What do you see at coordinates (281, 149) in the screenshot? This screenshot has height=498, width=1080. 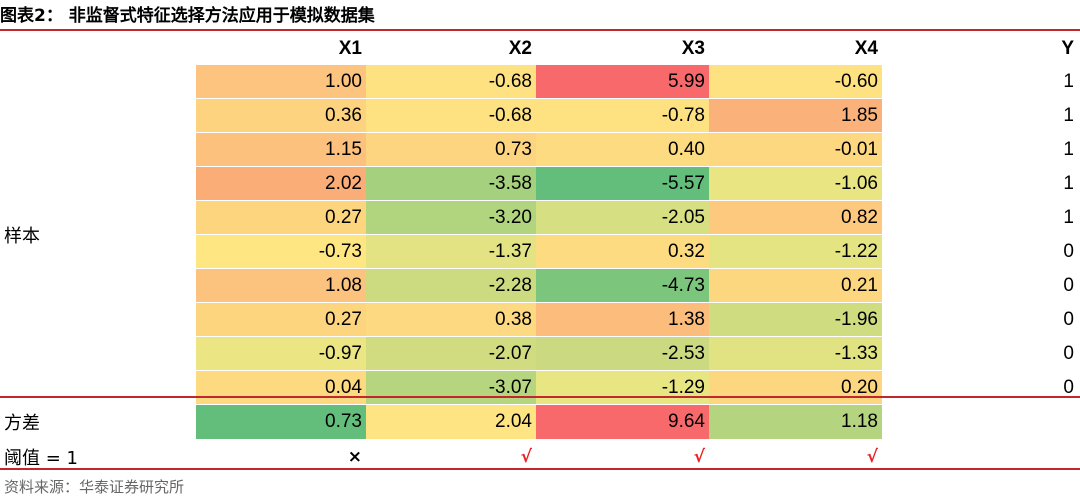 I see `cell-x1: 1.15` at bounding box center [281, 149].